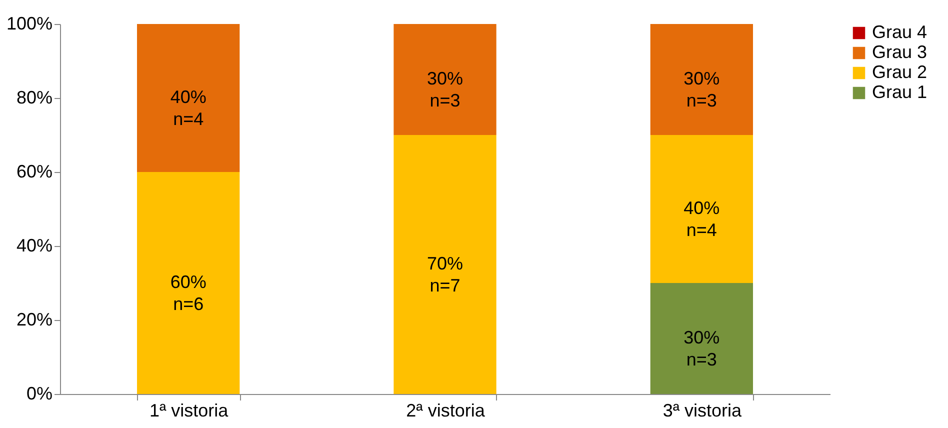  I want to click on legend-label: Grau 2, so click(900, 72).